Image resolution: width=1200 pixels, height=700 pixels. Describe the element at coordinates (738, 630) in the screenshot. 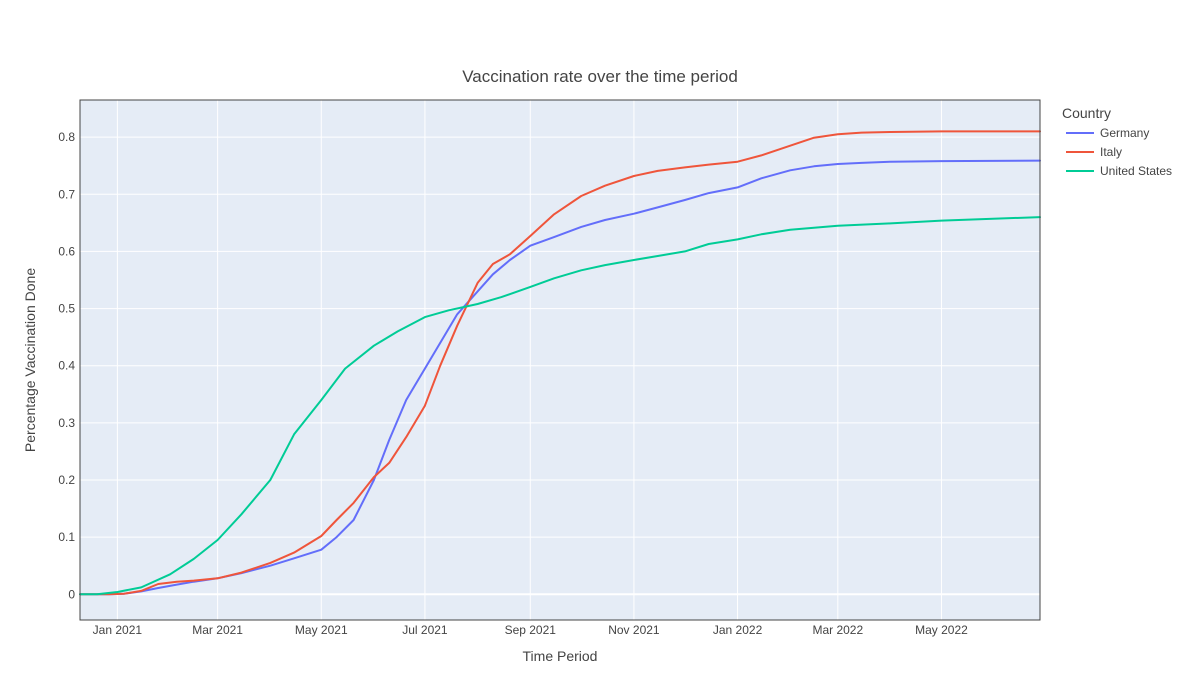

I see `x-tick-label: Jan 2022` at that location.